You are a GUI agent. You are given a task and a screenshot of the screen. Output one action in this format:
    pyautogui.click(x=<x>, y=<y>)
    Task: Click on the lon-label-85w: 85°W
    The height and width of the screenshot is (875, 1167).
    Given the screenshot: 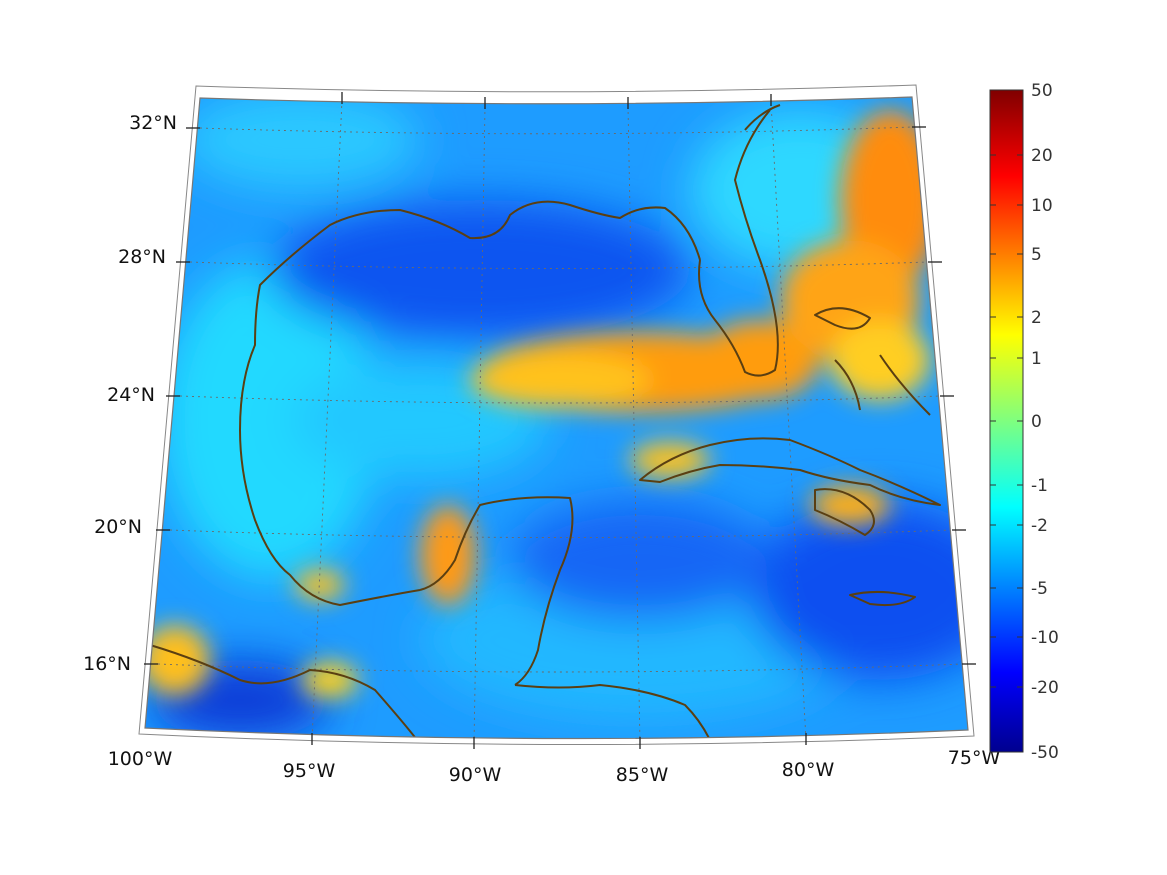 What is the action you would take?
    pyautogui.click(x=642, y=775)
    